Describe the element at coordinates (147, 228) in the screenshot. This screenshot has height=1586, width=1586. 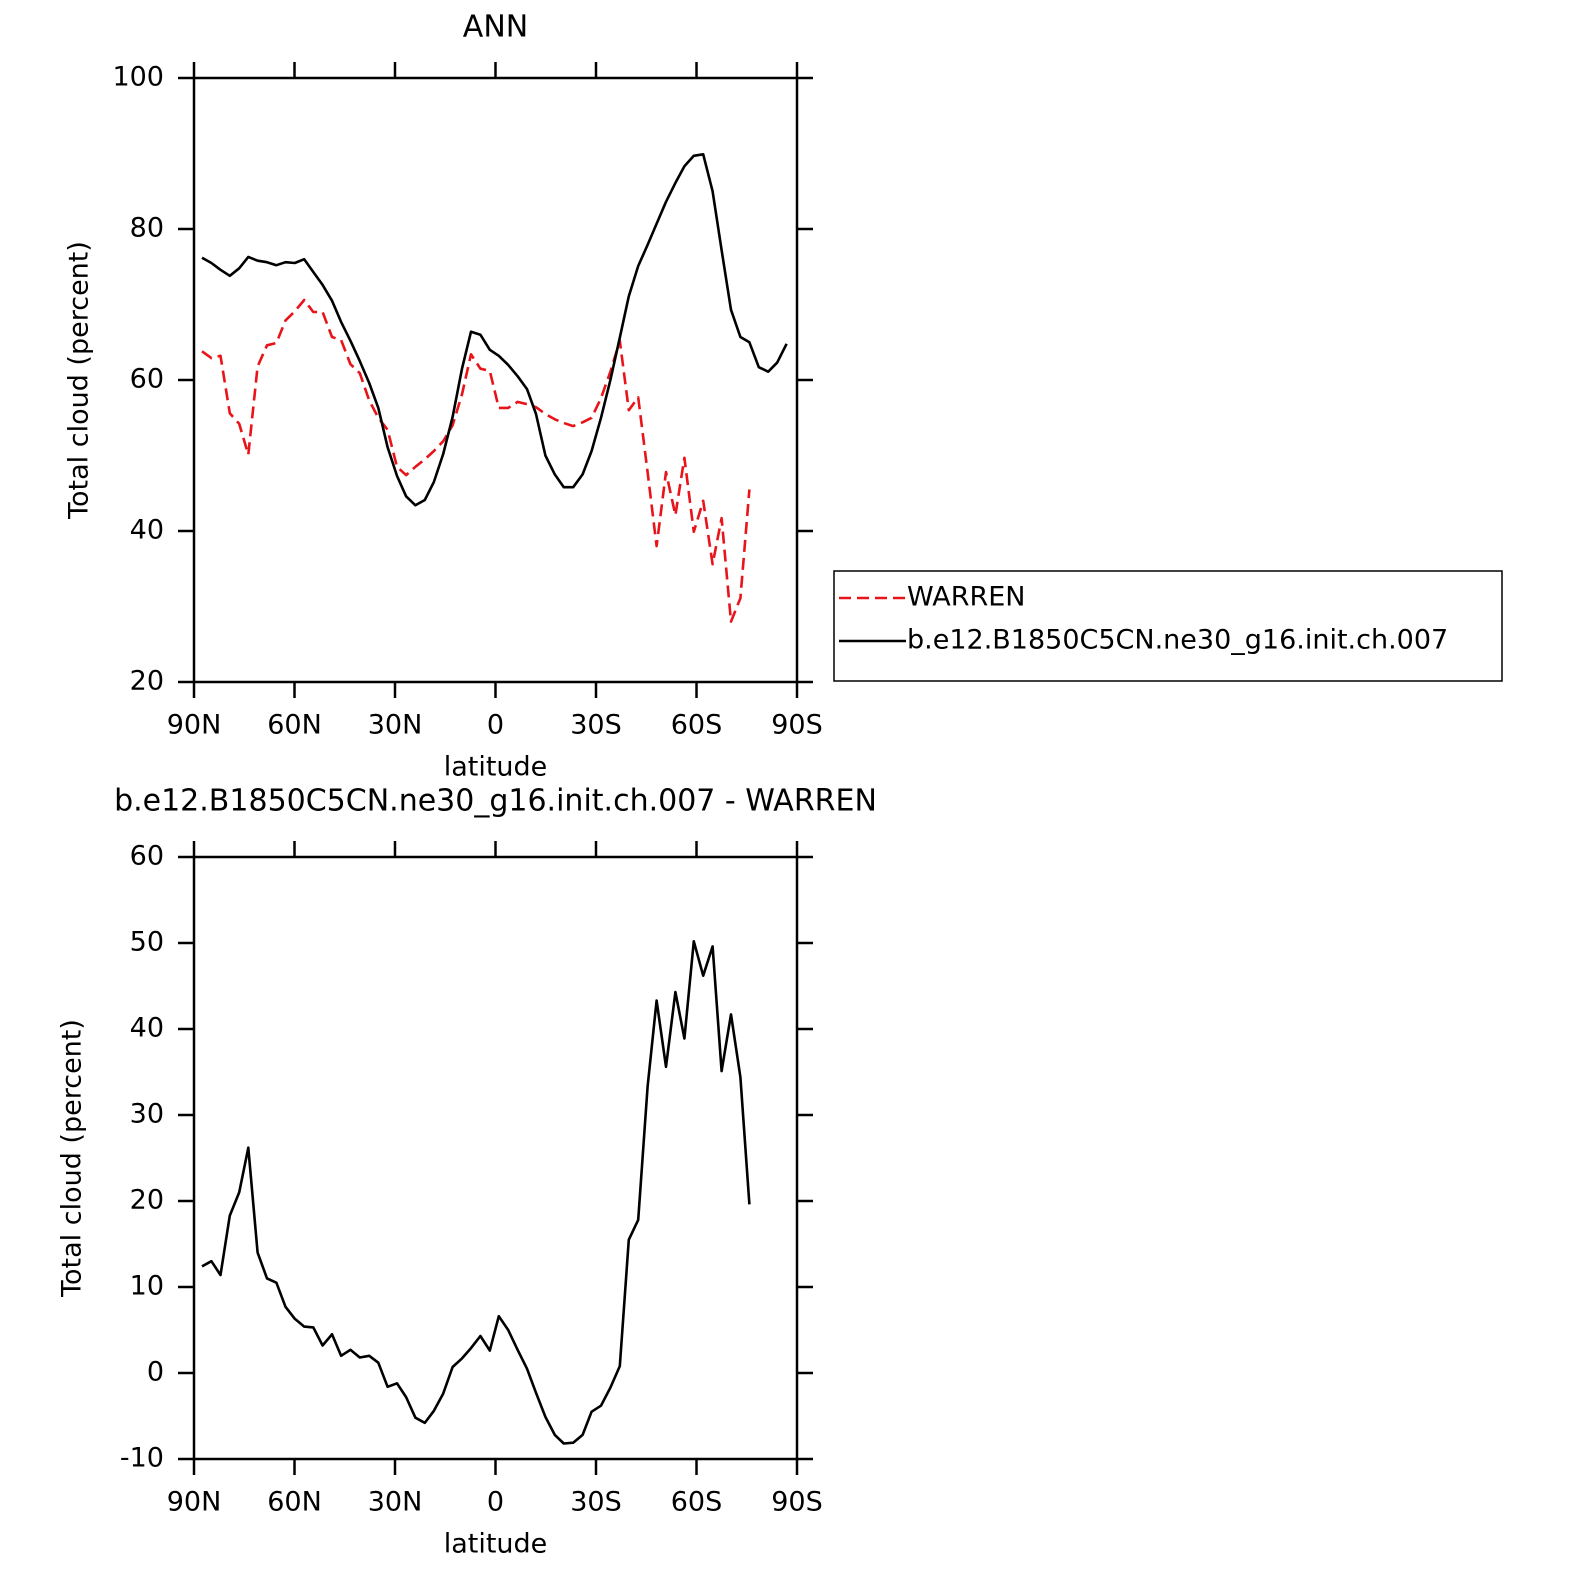
I see `y-tick-label: 80` at that location.